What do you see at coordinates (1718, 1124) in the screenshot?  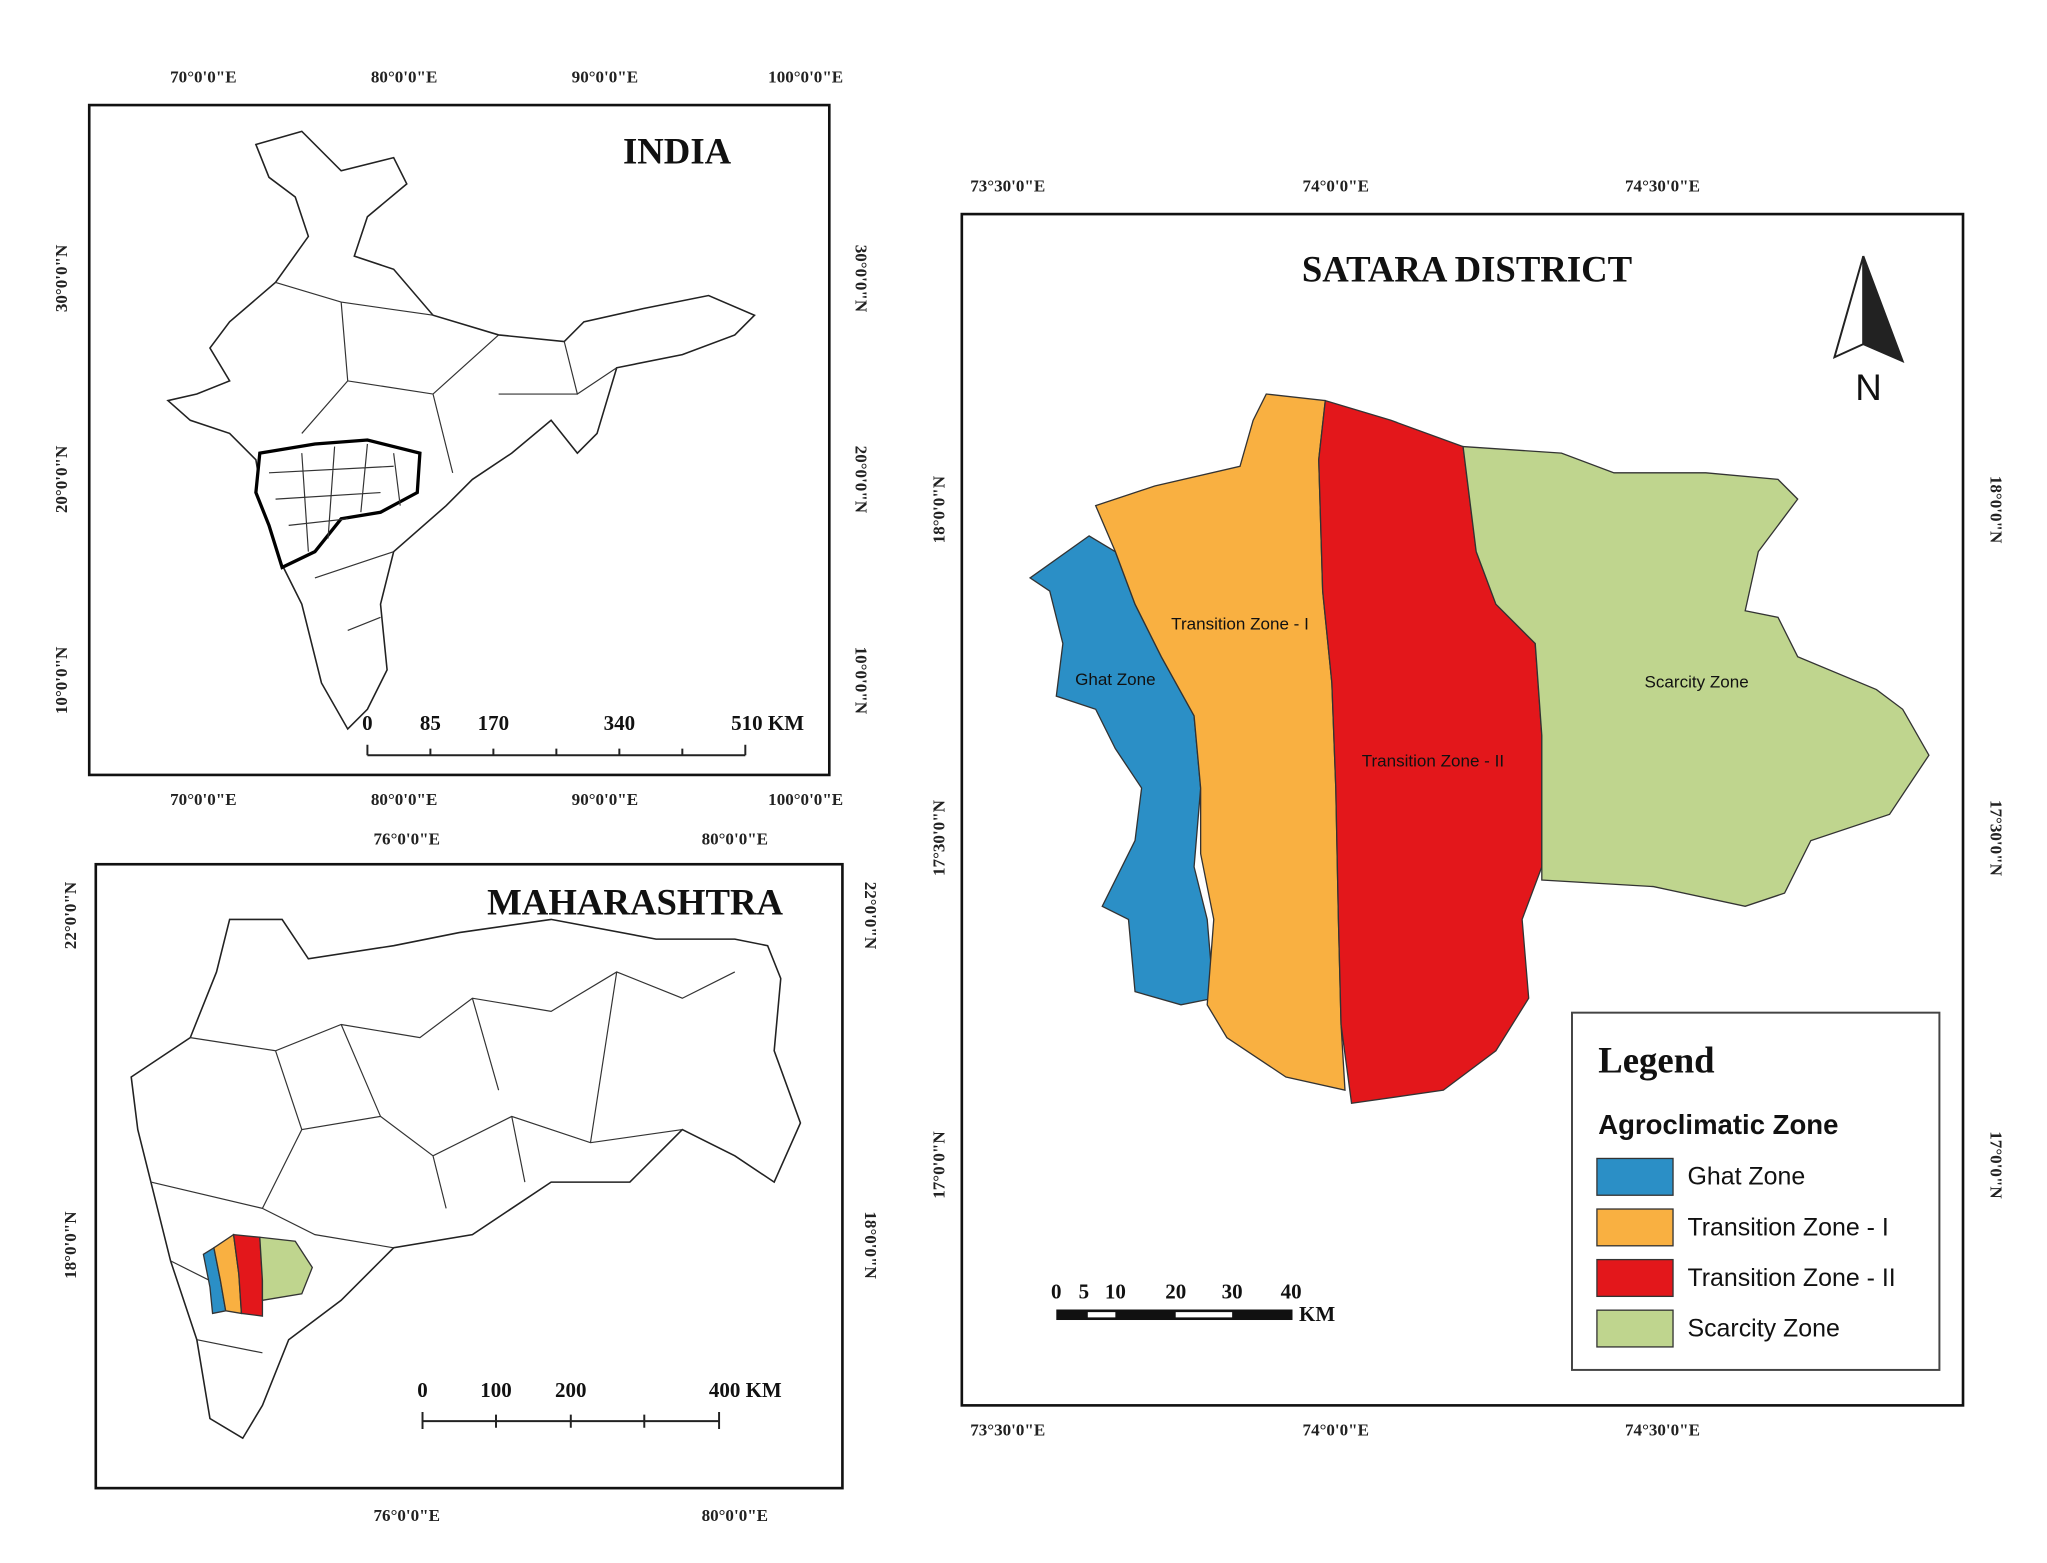 I see `legend-subtitle: Agroclimatic Zone` at bounding box center [1718, 1124].